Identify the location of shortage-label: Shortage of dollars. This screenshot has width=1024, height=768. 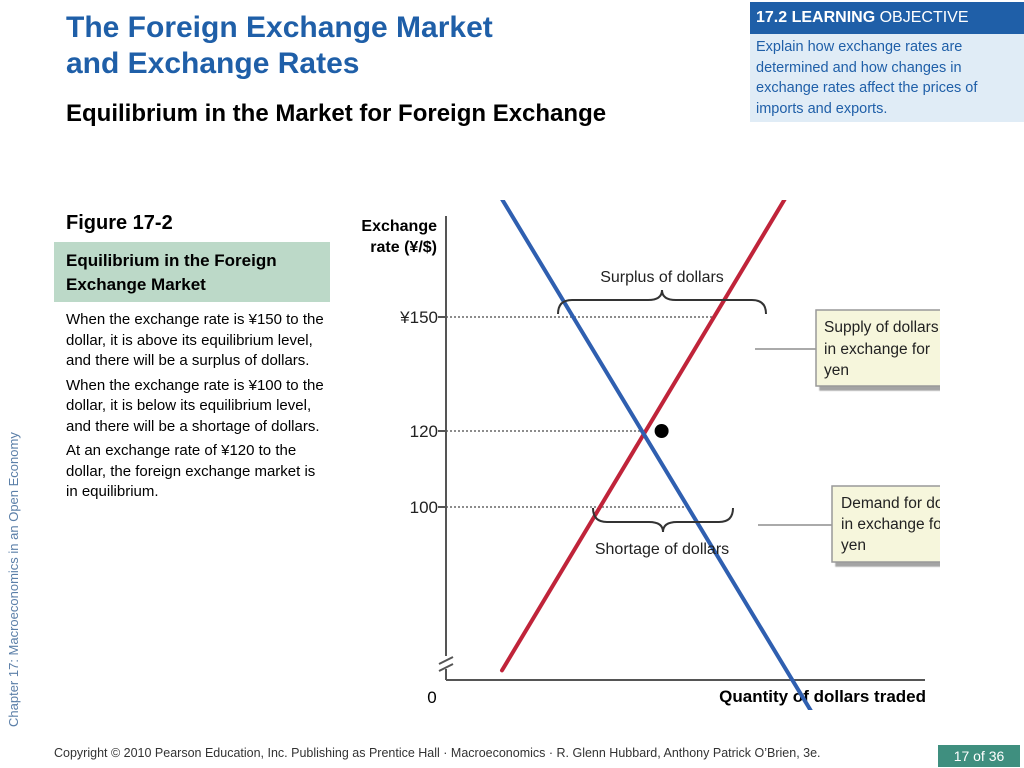
(662, 549).